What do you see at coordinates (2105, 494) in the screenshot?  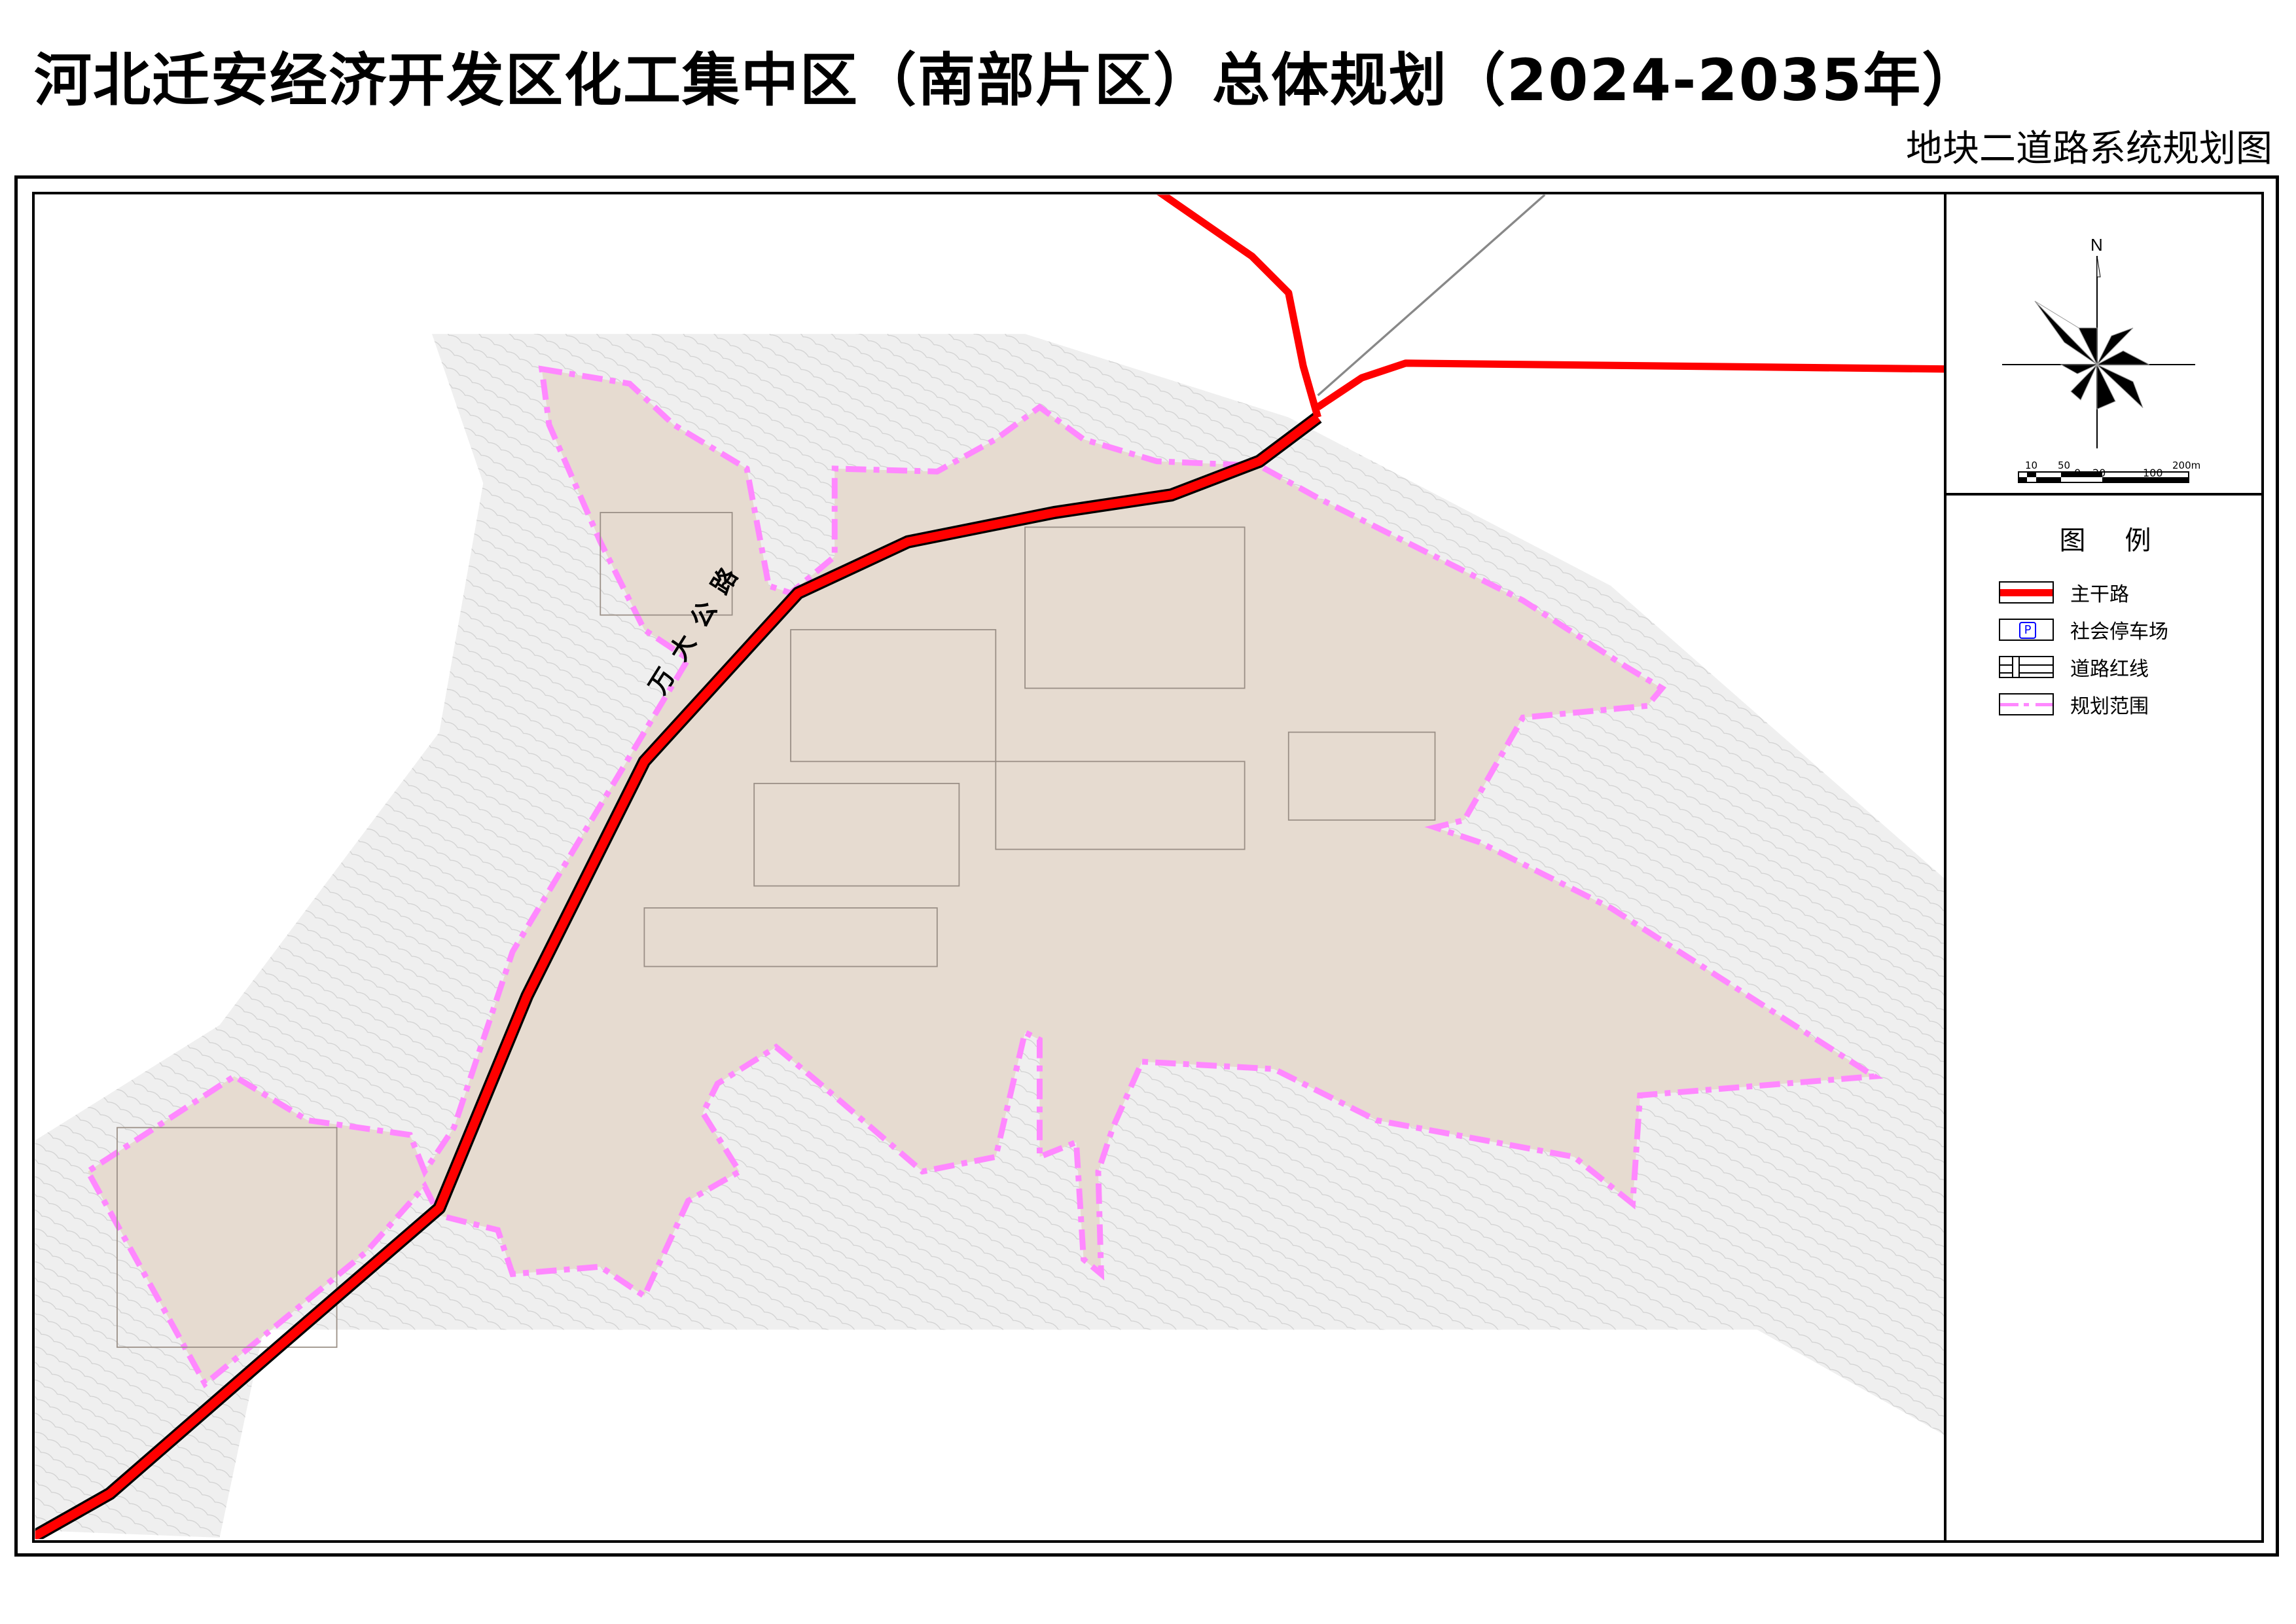 I see `panel-divider` at bounding box center [2105, 494].